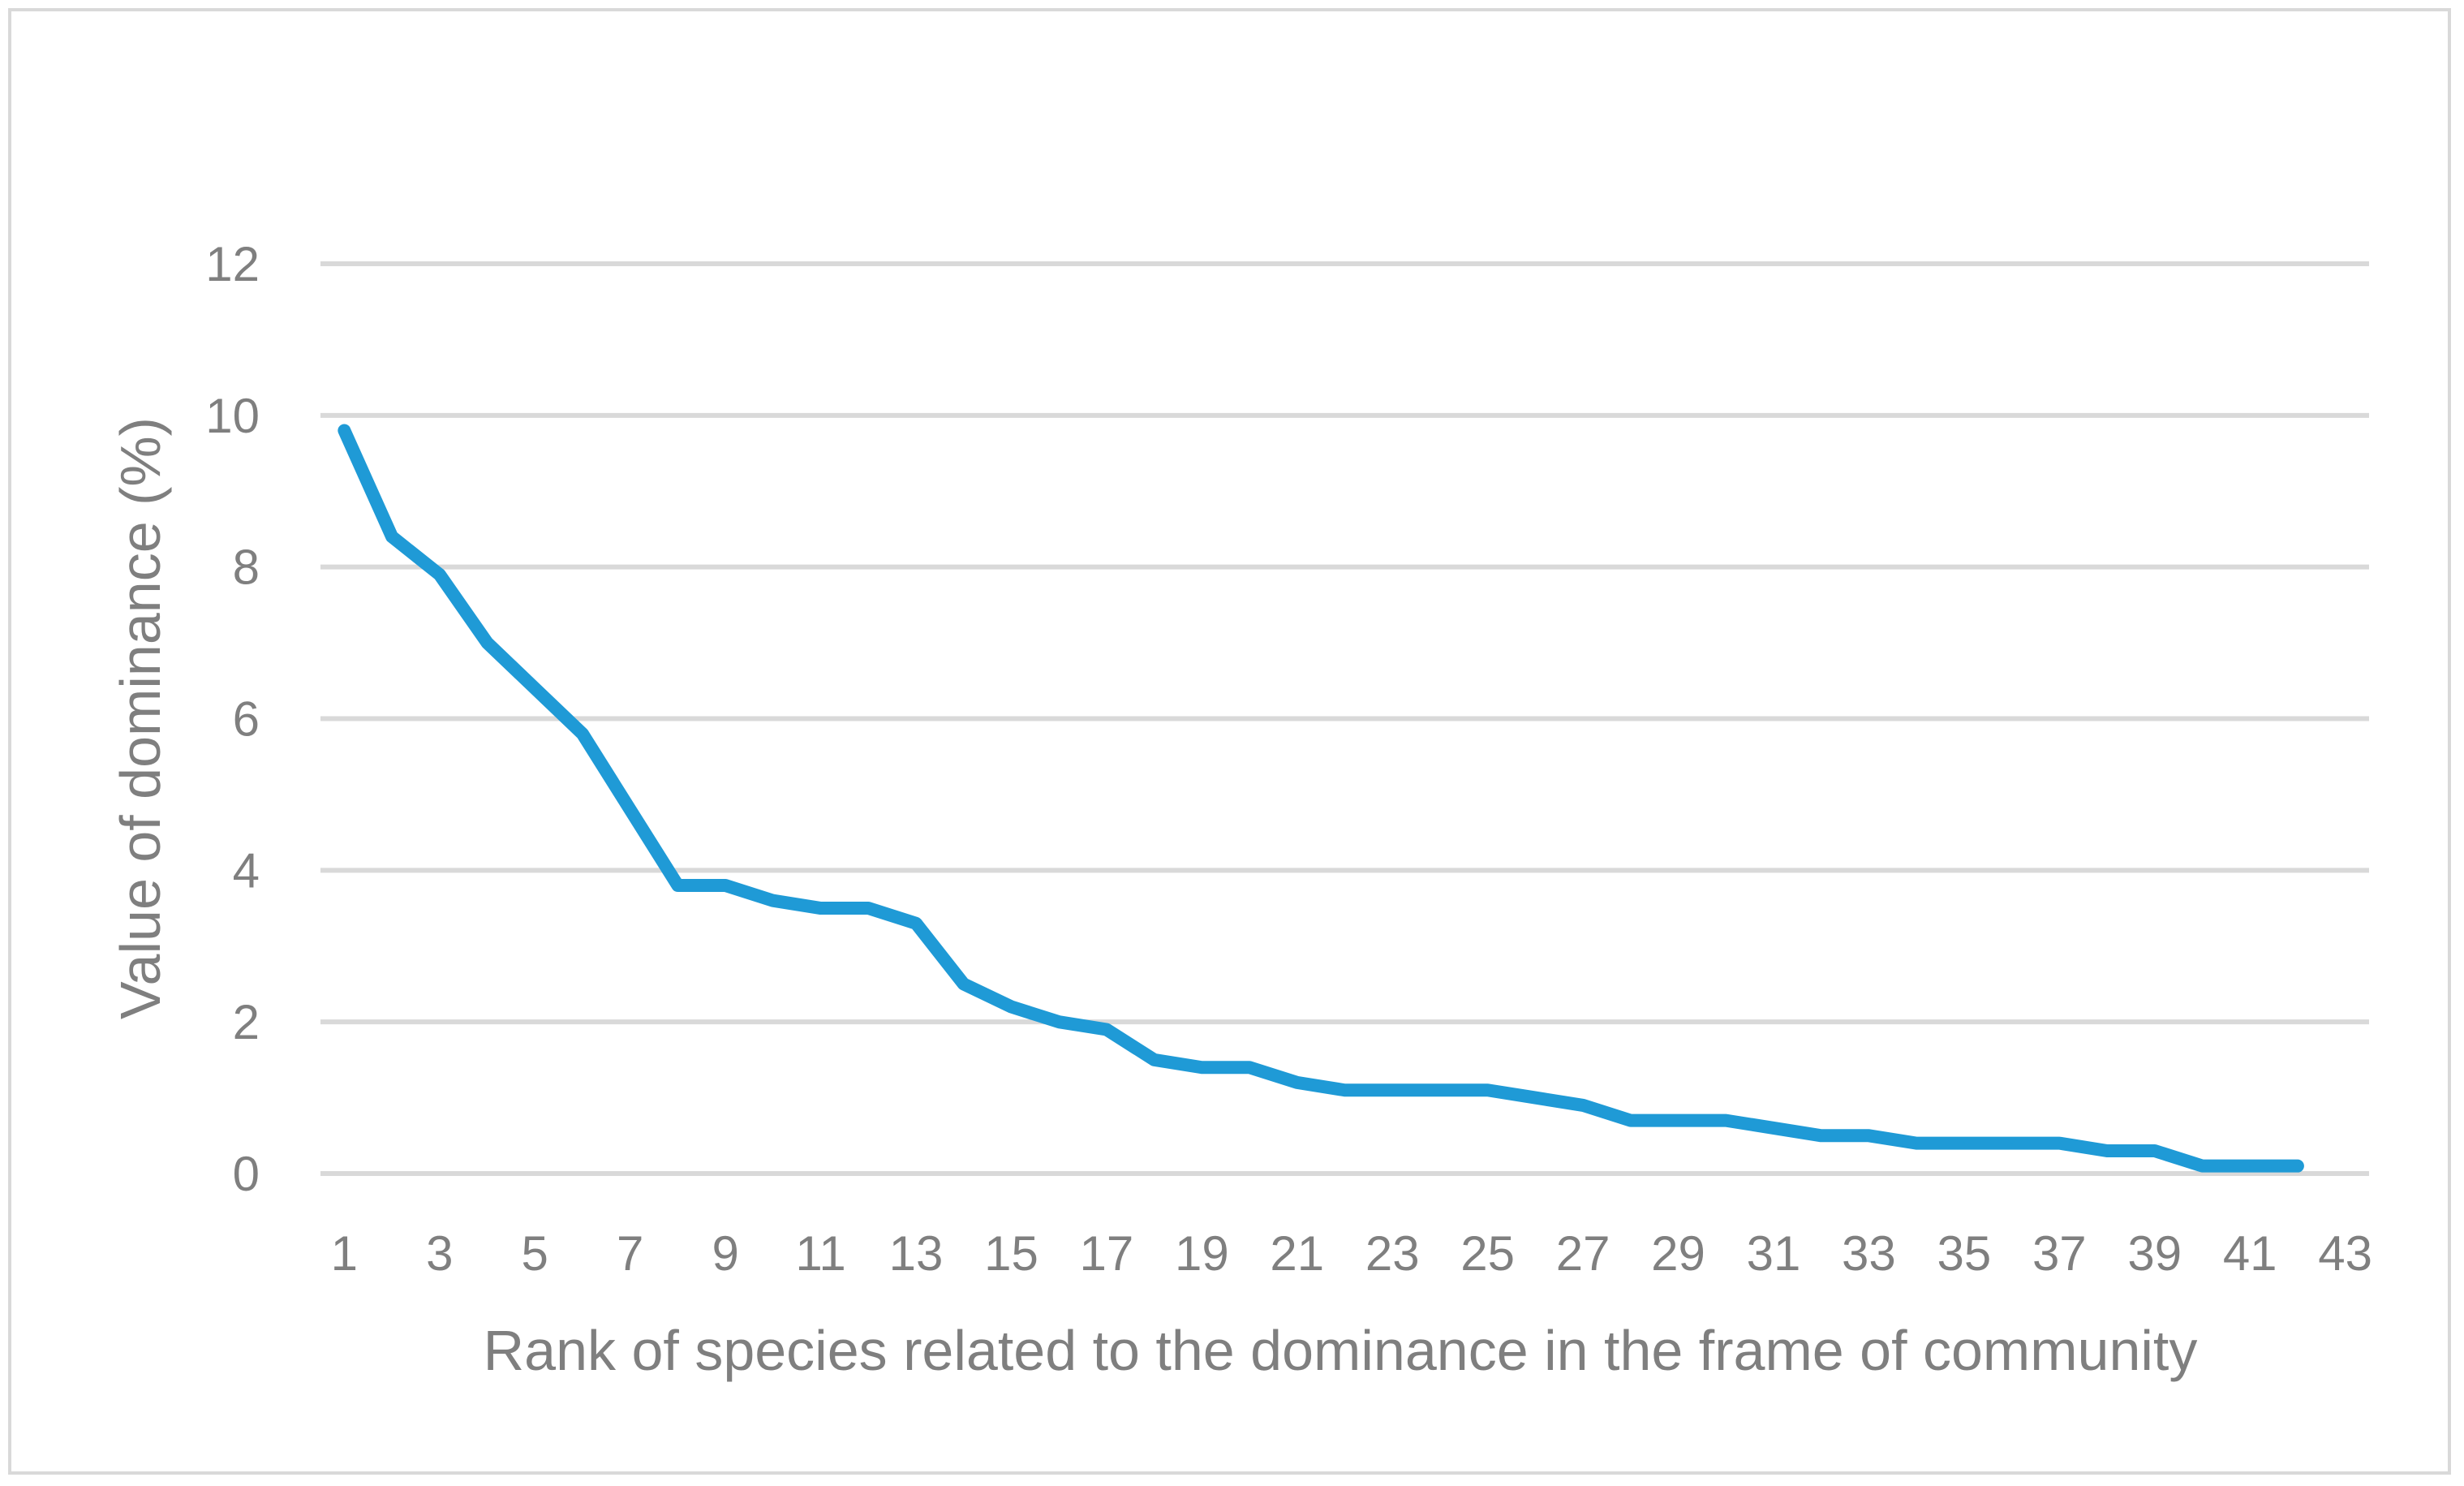 Image resolution: width=2464 pixels, height=1486 pixels. What do you see at coordinates (344, 1253) in the screenshot?
I see `x-tick-label: 1` at bounding box center [344, 1253].